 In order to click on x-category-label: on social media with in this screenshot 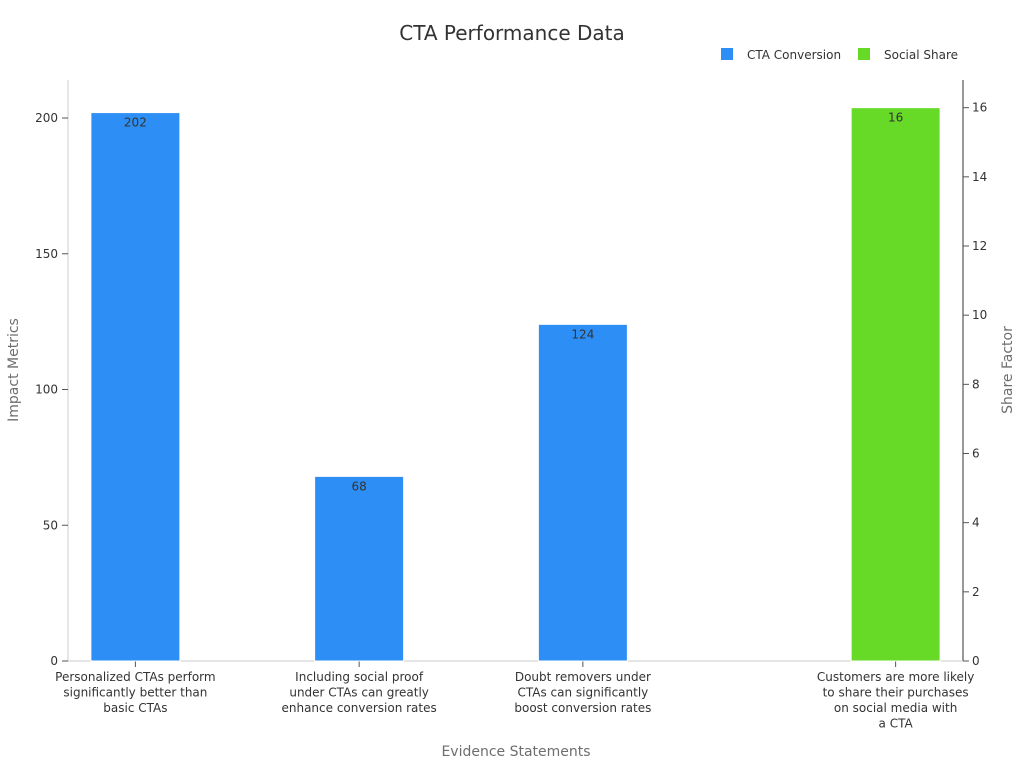, I will do `click(895, 708)`.